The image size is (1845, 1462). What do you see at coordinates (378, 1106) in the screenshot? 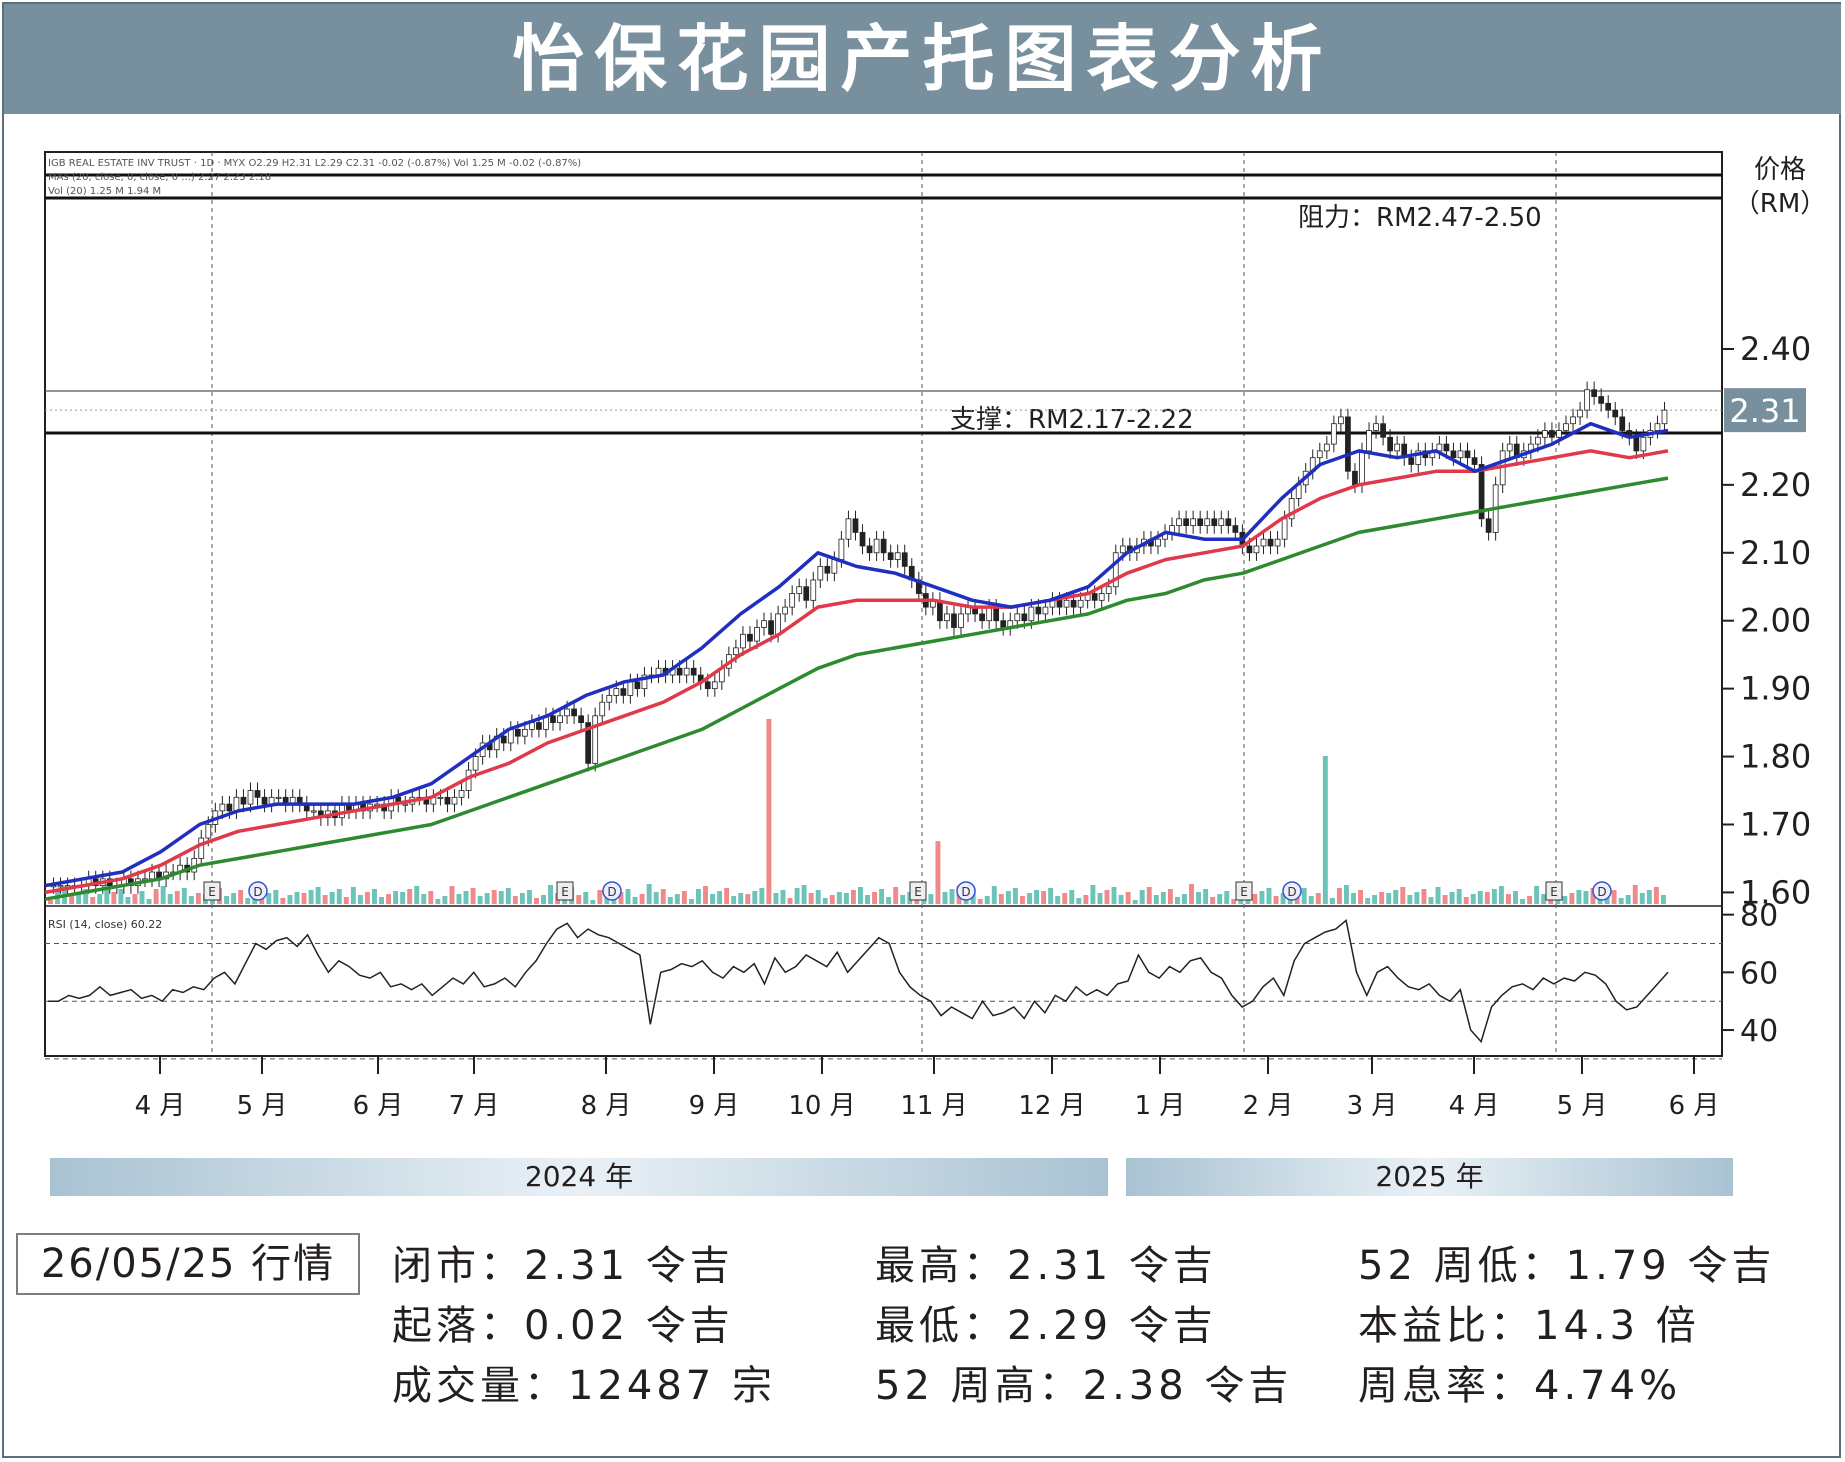
I see `month-label: 6 月` at bounding box center [378, 1106].